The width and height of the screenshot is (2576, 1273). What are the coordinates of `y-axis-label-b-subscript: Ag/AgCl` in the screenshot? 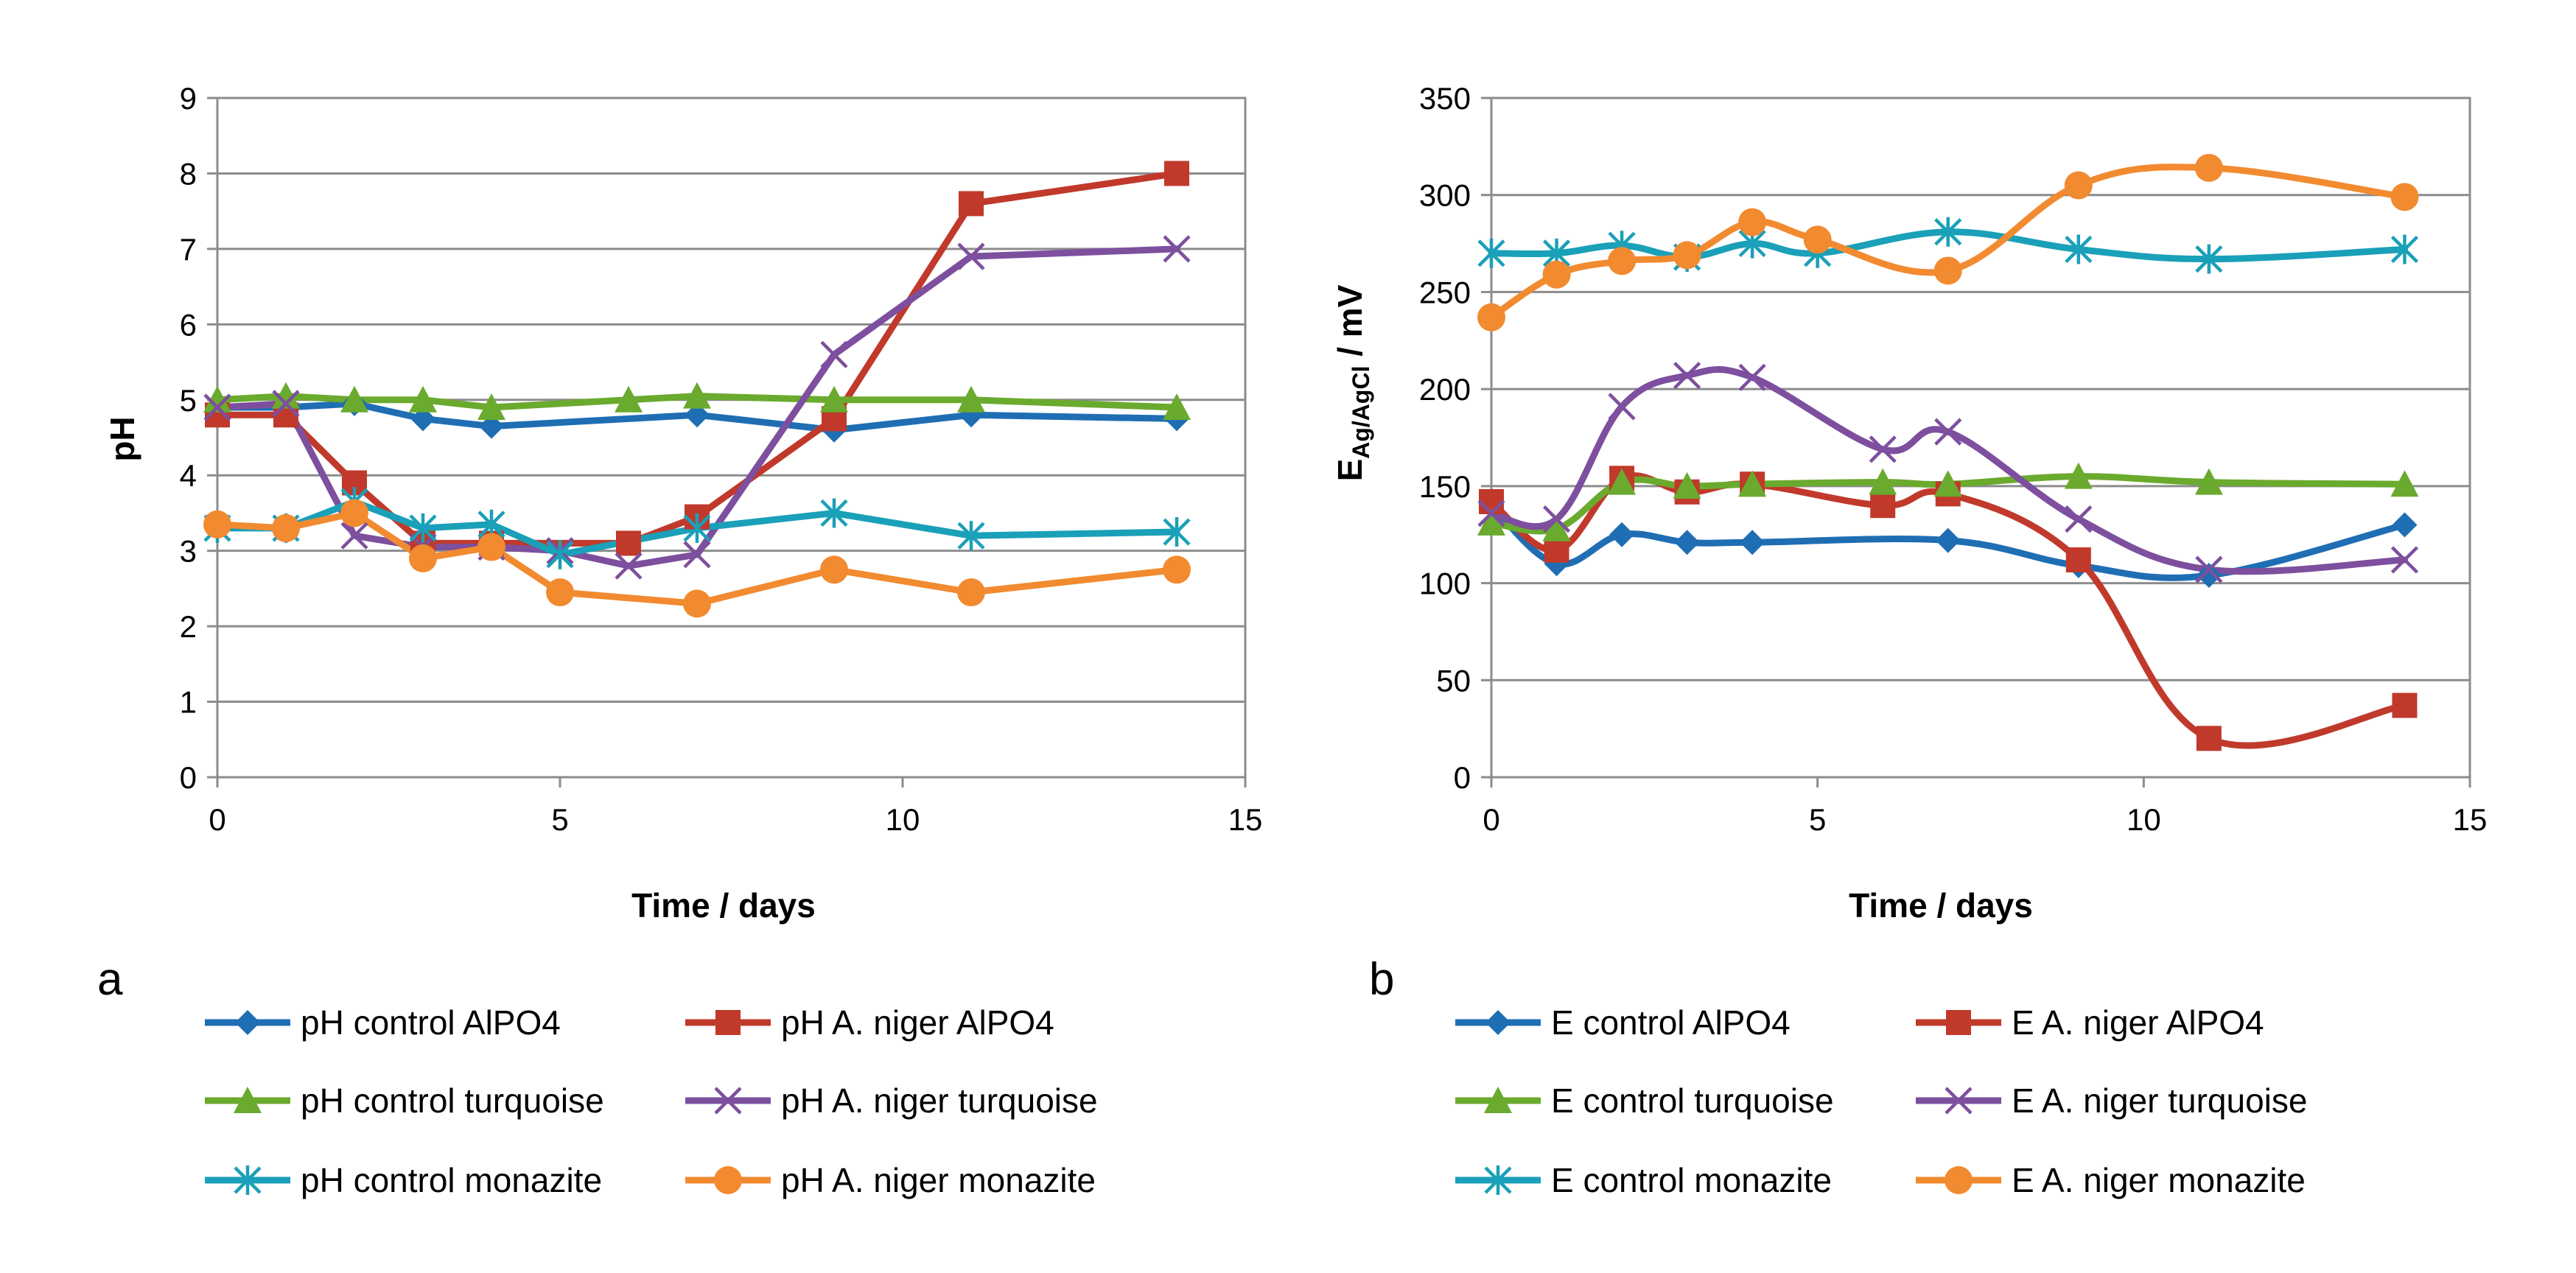 It's located at (1361, 412).